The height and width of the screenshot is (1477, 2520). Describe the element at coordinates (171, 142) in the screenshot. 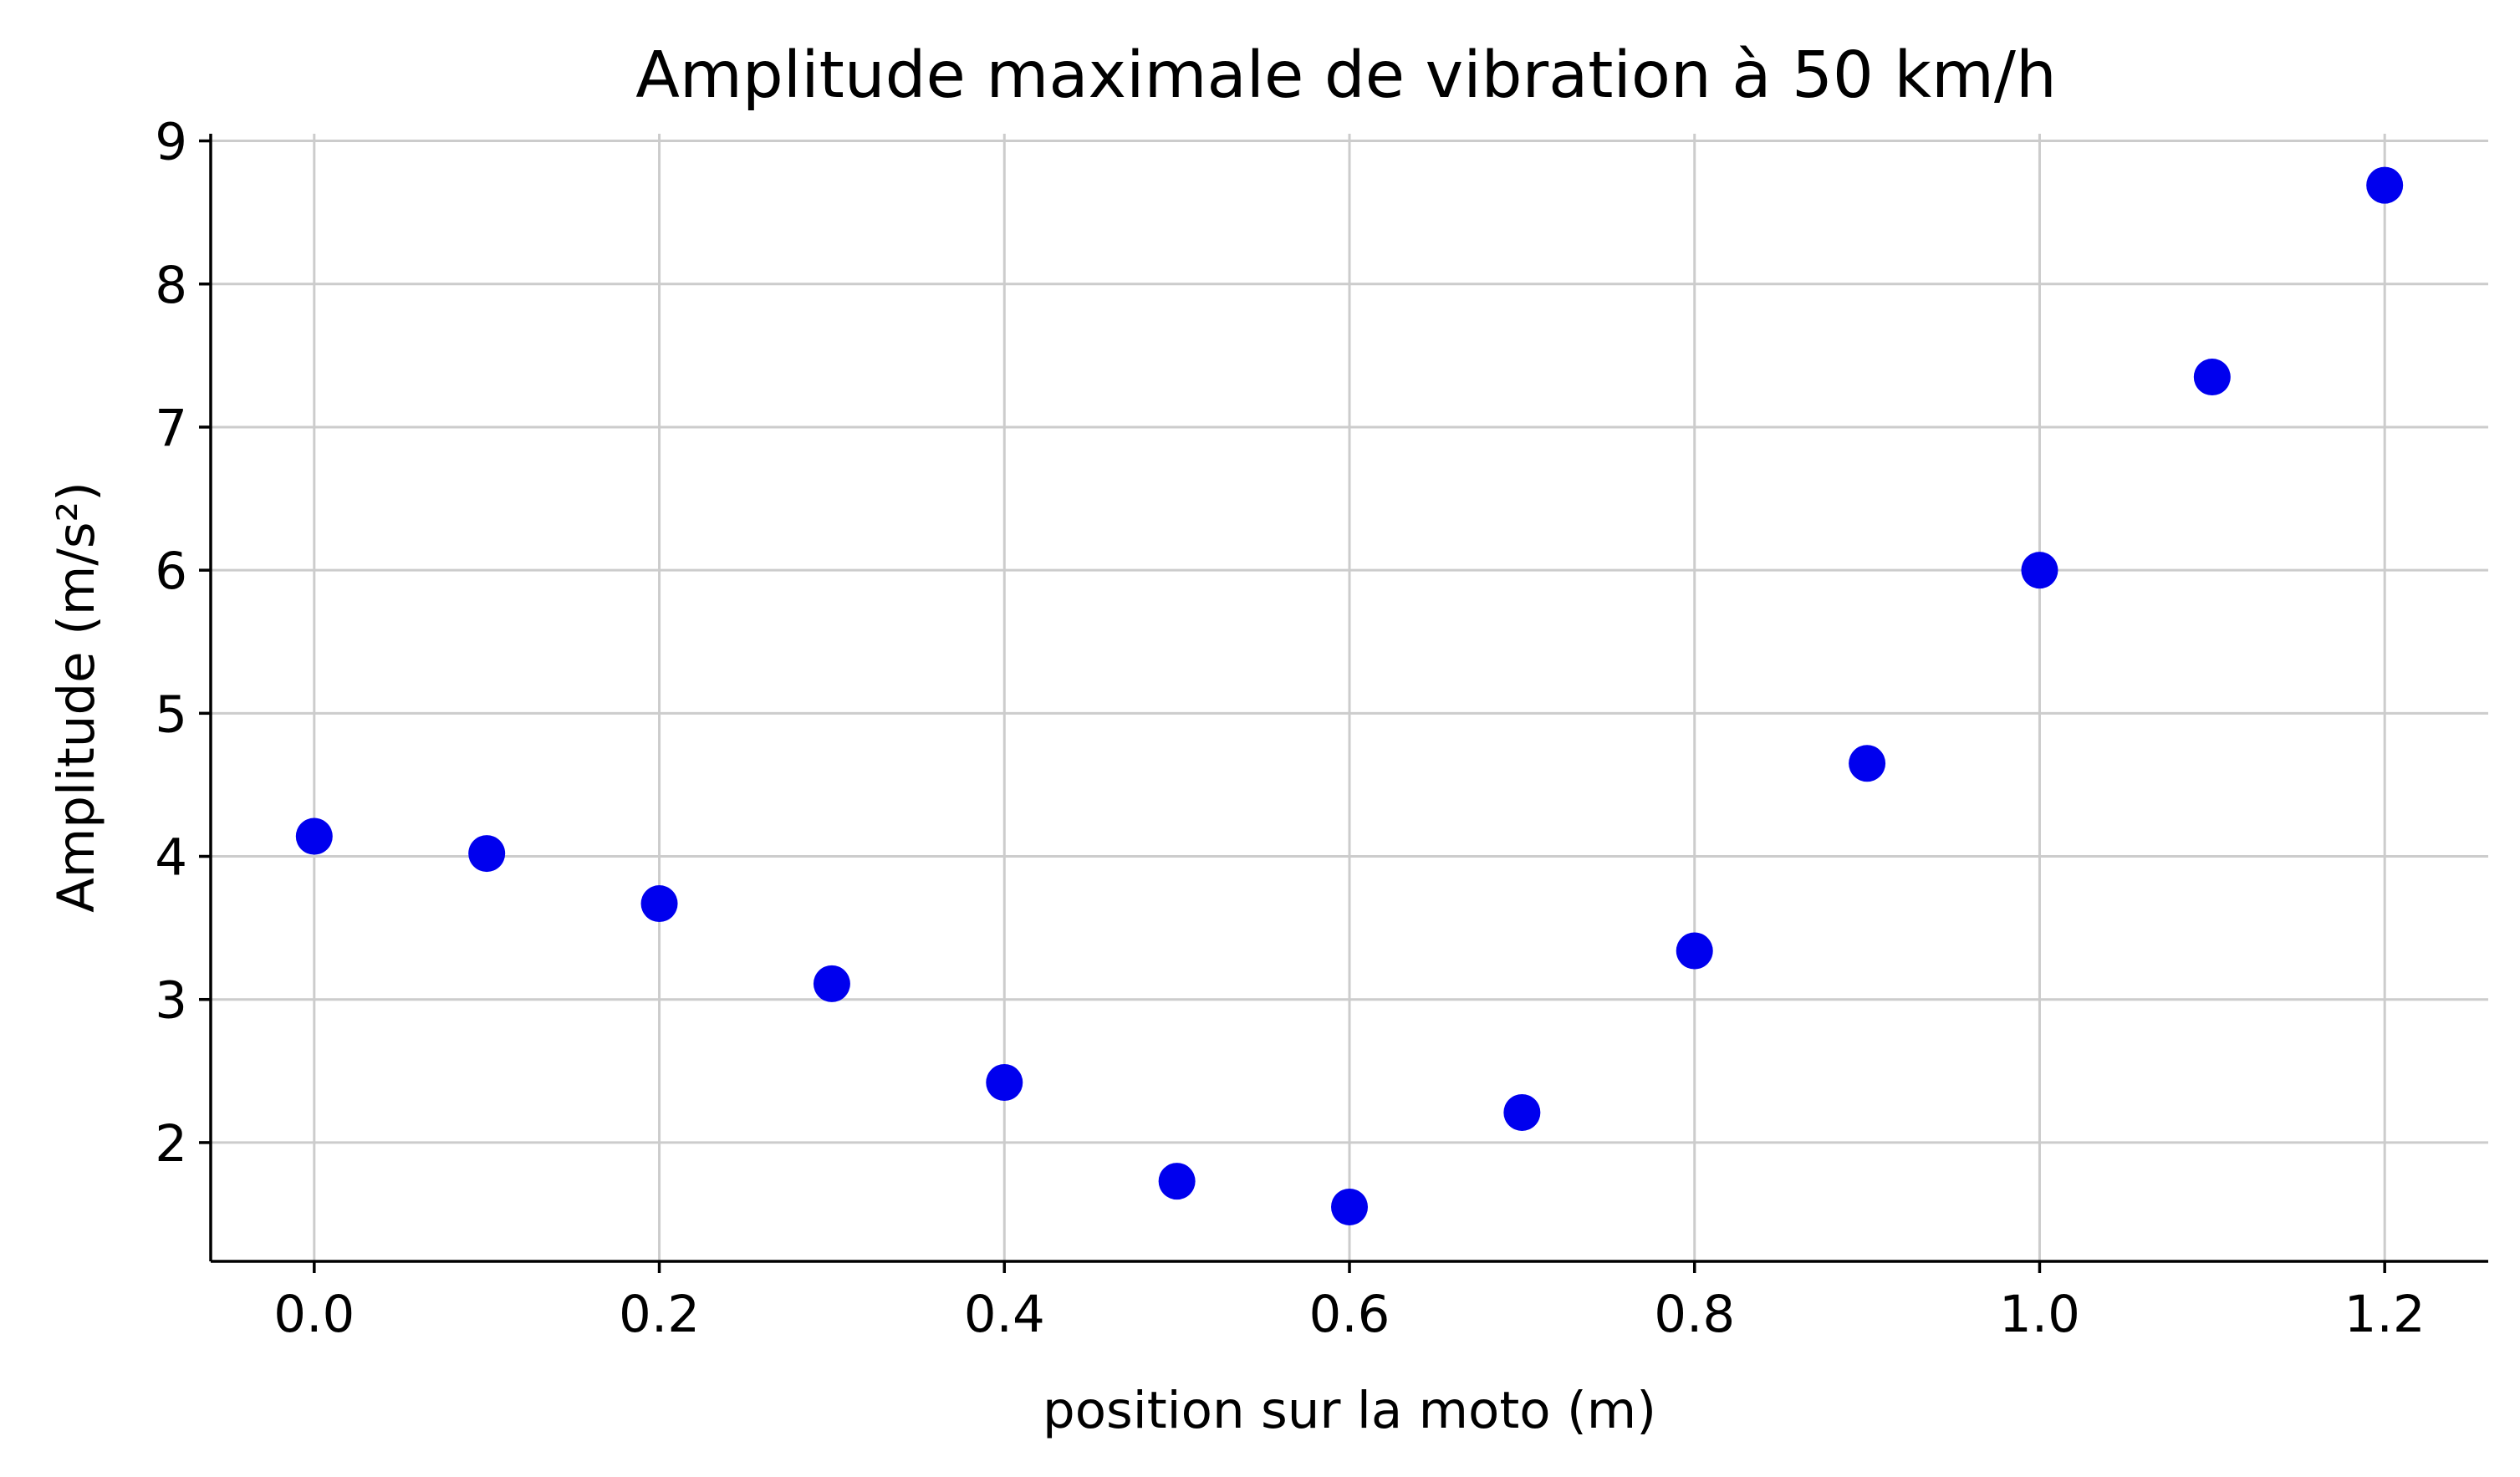

I see `y-tick-label: 9` at that location.